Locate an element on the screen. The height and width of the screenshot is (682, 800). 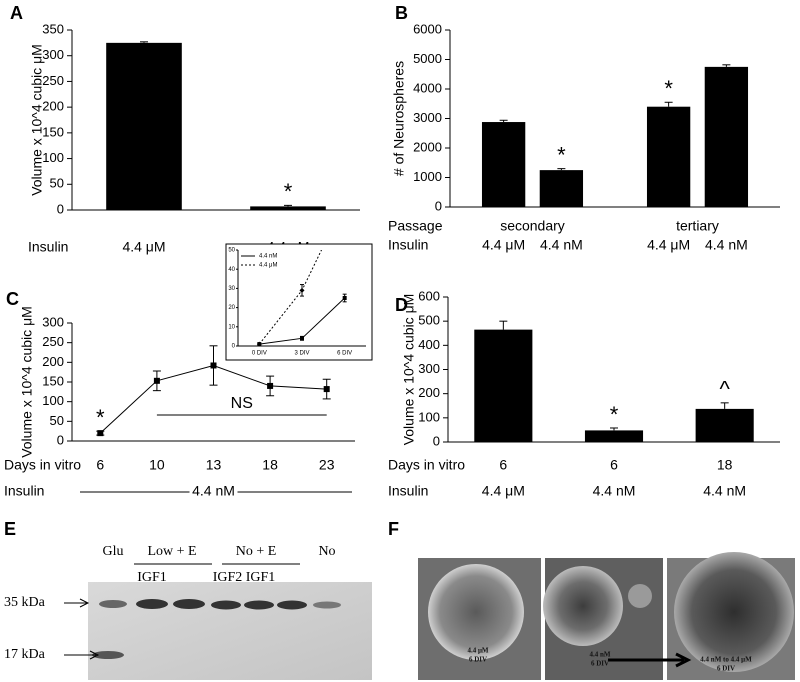
marker-label: 17 kDa is located at coordinates (25, 654).